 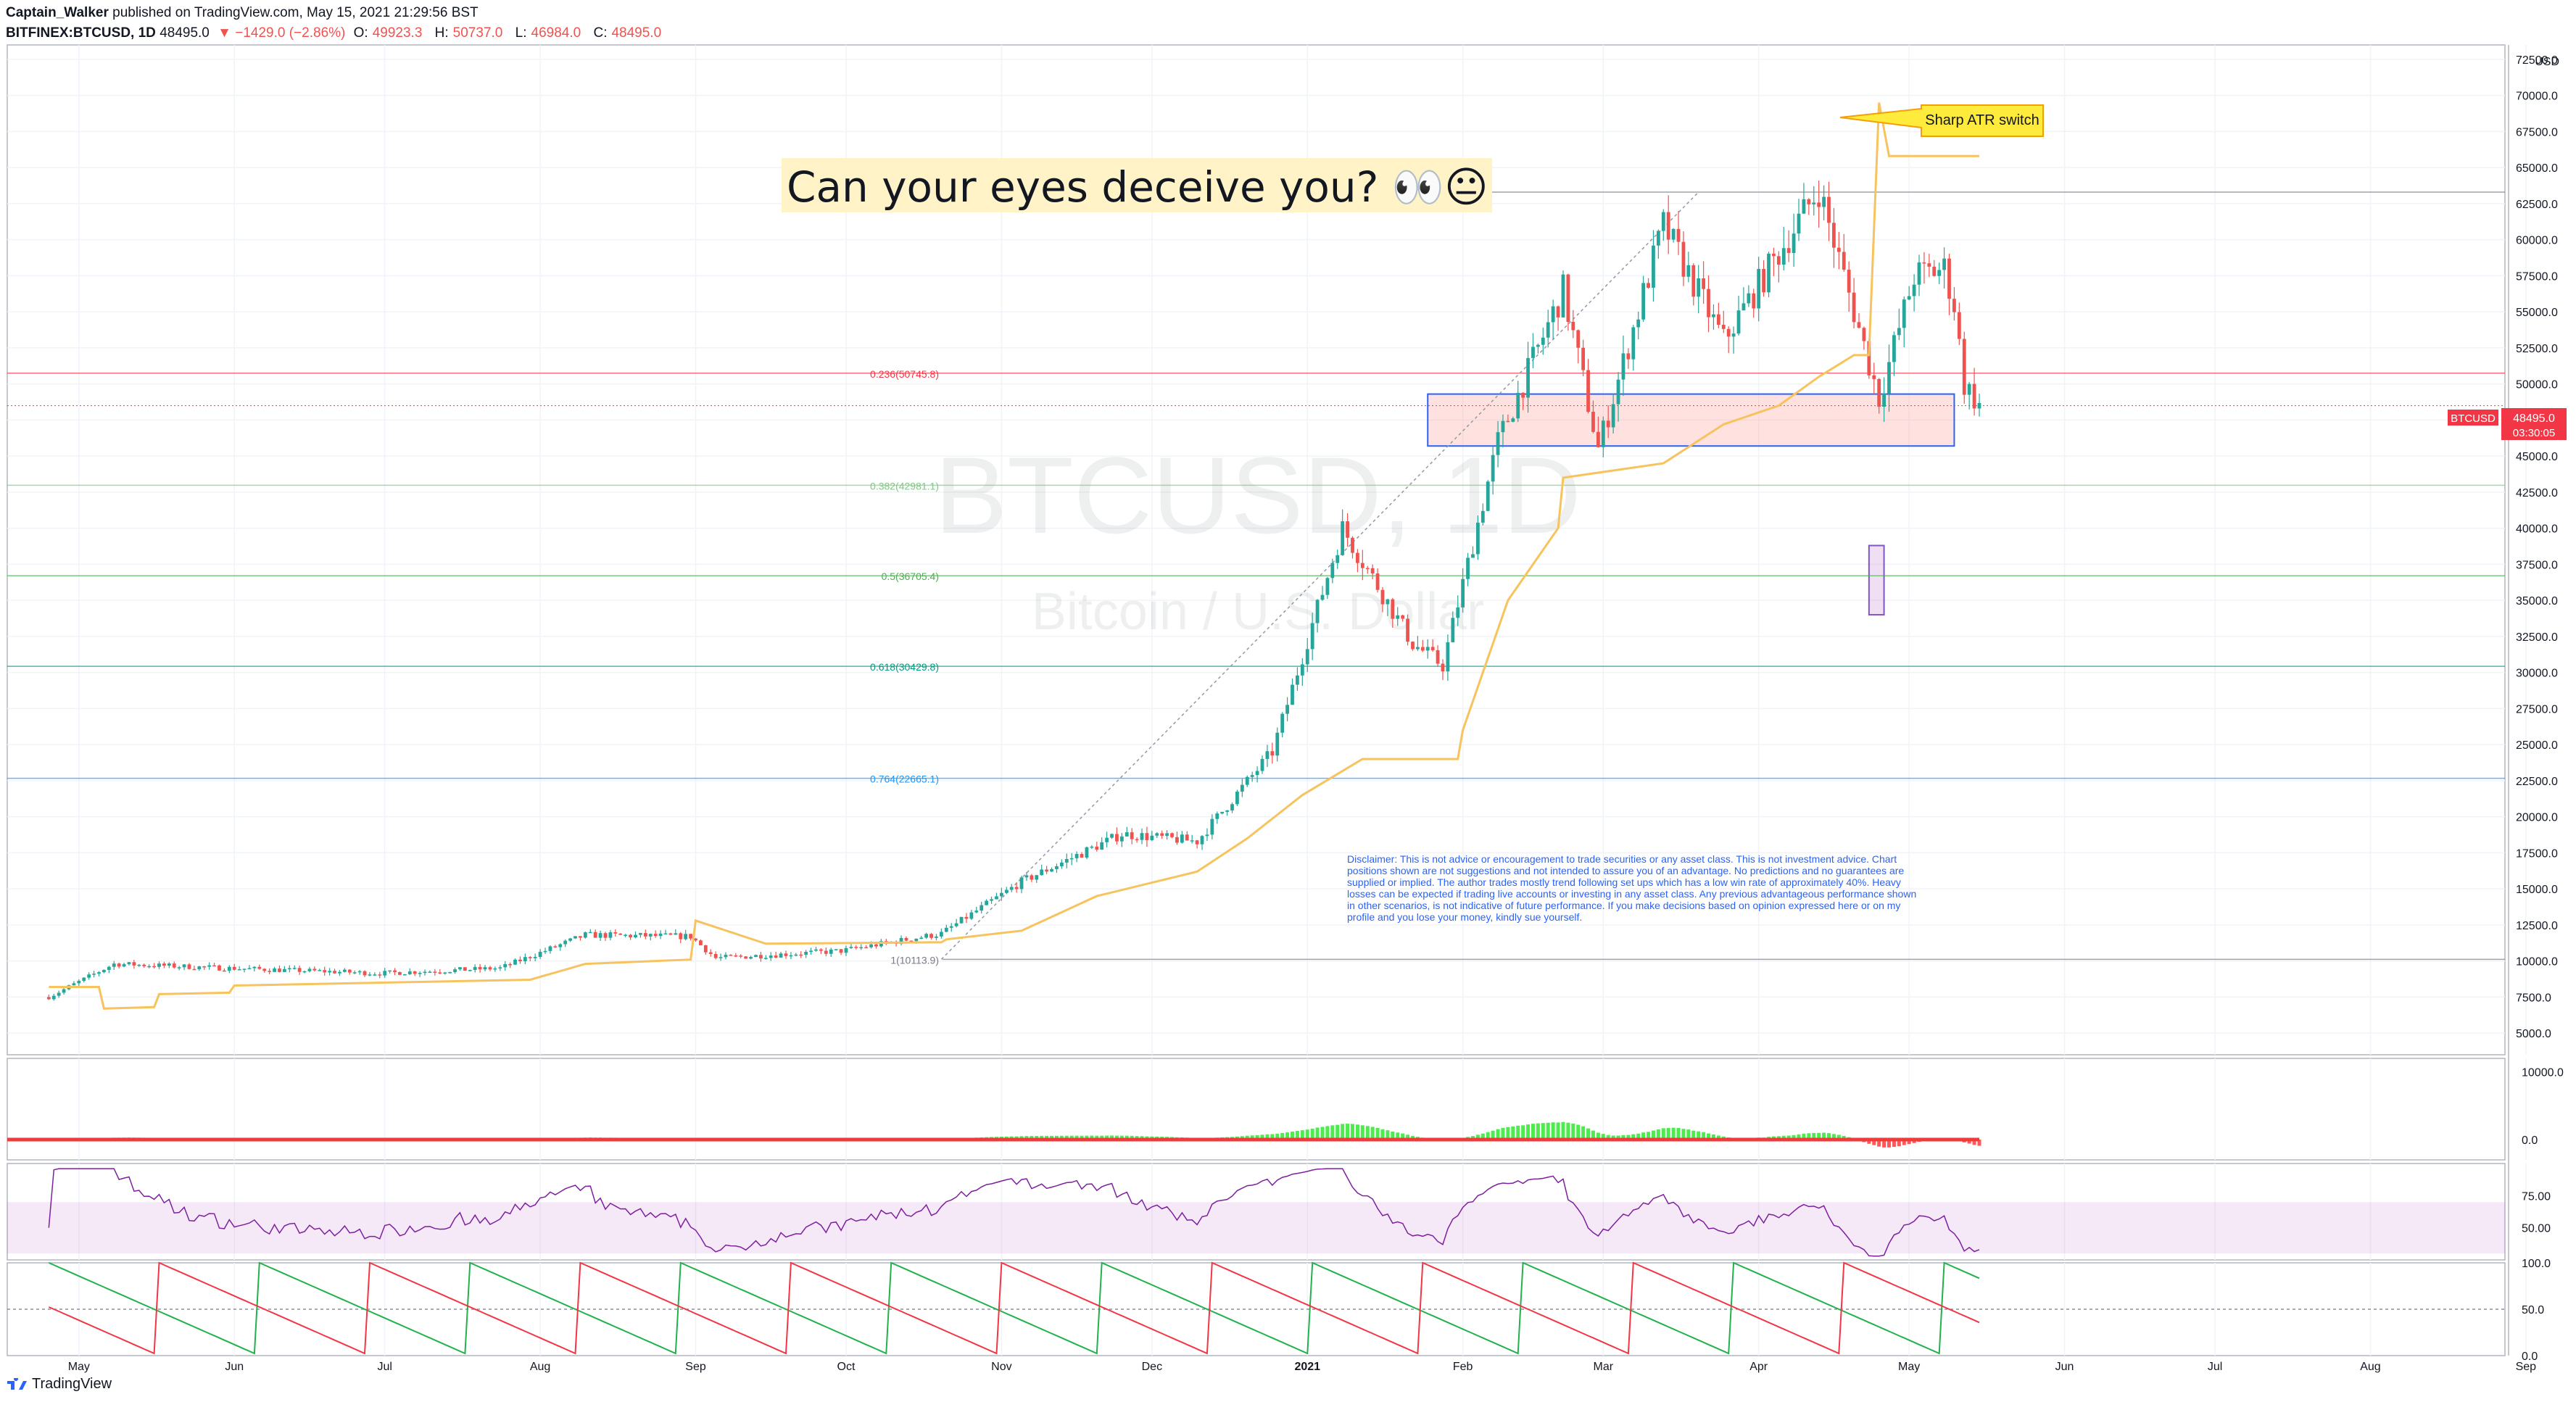 What do you see at coordinates (905, 779) in the screenshot?
I see `fib-level-label: 0.764(22665.1)` at bounding box center [905, 779].